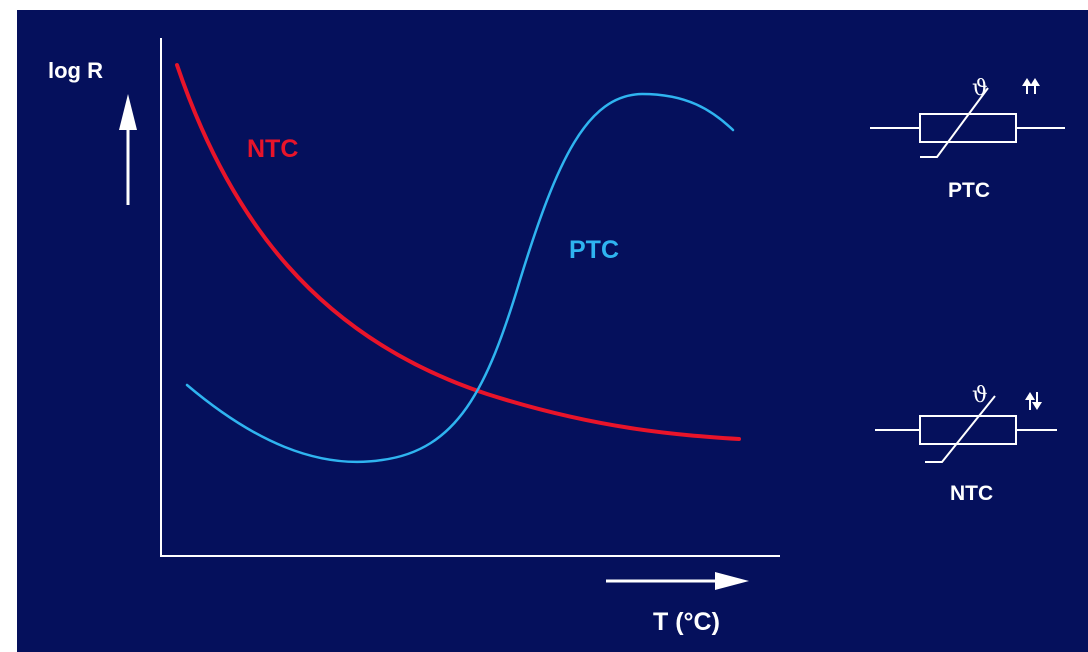  I want to click on ntc-symbol-caption: NTC, so click(971, 493).